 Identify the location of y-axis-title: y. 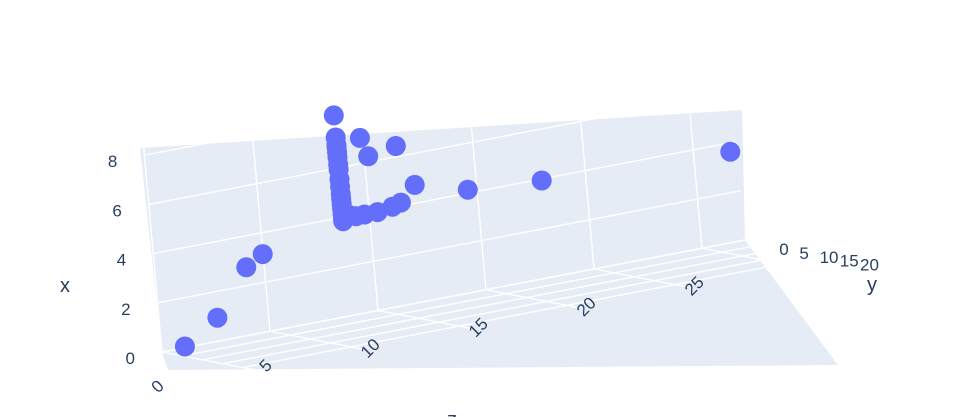
(872, 285).